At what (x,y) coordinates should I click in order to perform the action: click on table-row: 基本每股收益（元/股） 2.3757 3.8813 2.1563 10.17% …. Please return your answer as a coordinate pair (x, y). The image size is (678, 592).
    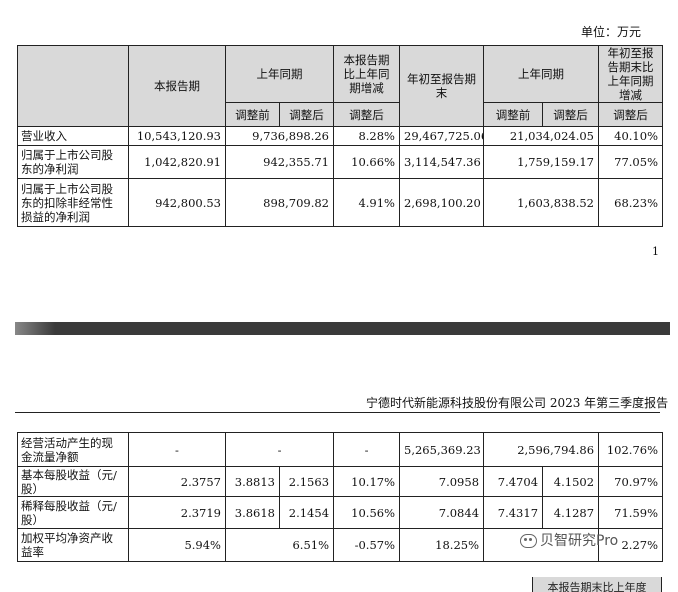
    Looking at the image, I should click on (340, 481).